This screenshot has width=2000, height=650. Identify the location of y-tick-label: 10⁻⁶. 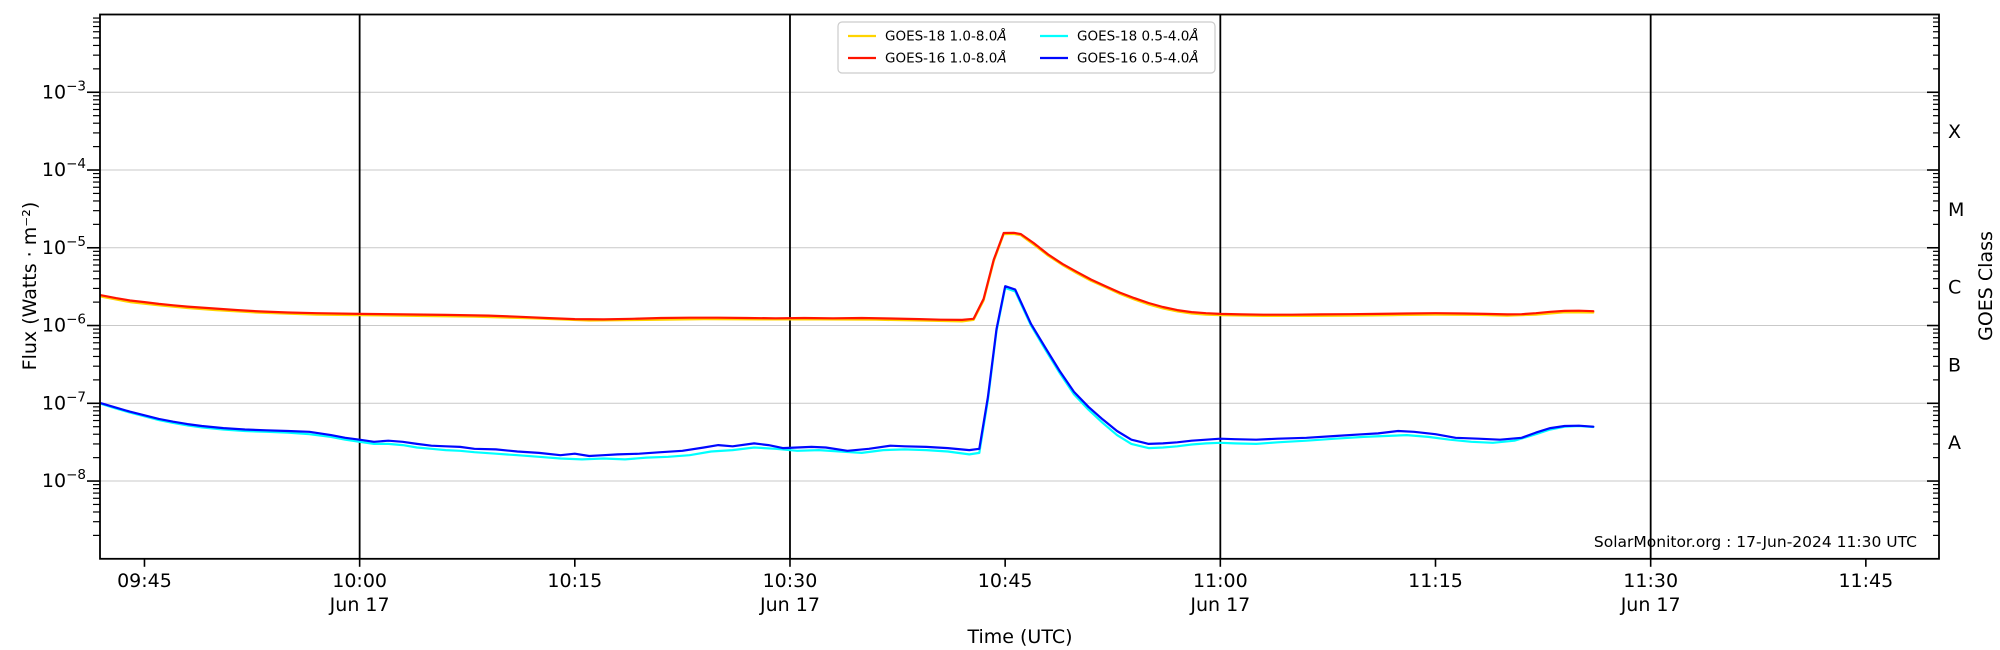
(64, 324).